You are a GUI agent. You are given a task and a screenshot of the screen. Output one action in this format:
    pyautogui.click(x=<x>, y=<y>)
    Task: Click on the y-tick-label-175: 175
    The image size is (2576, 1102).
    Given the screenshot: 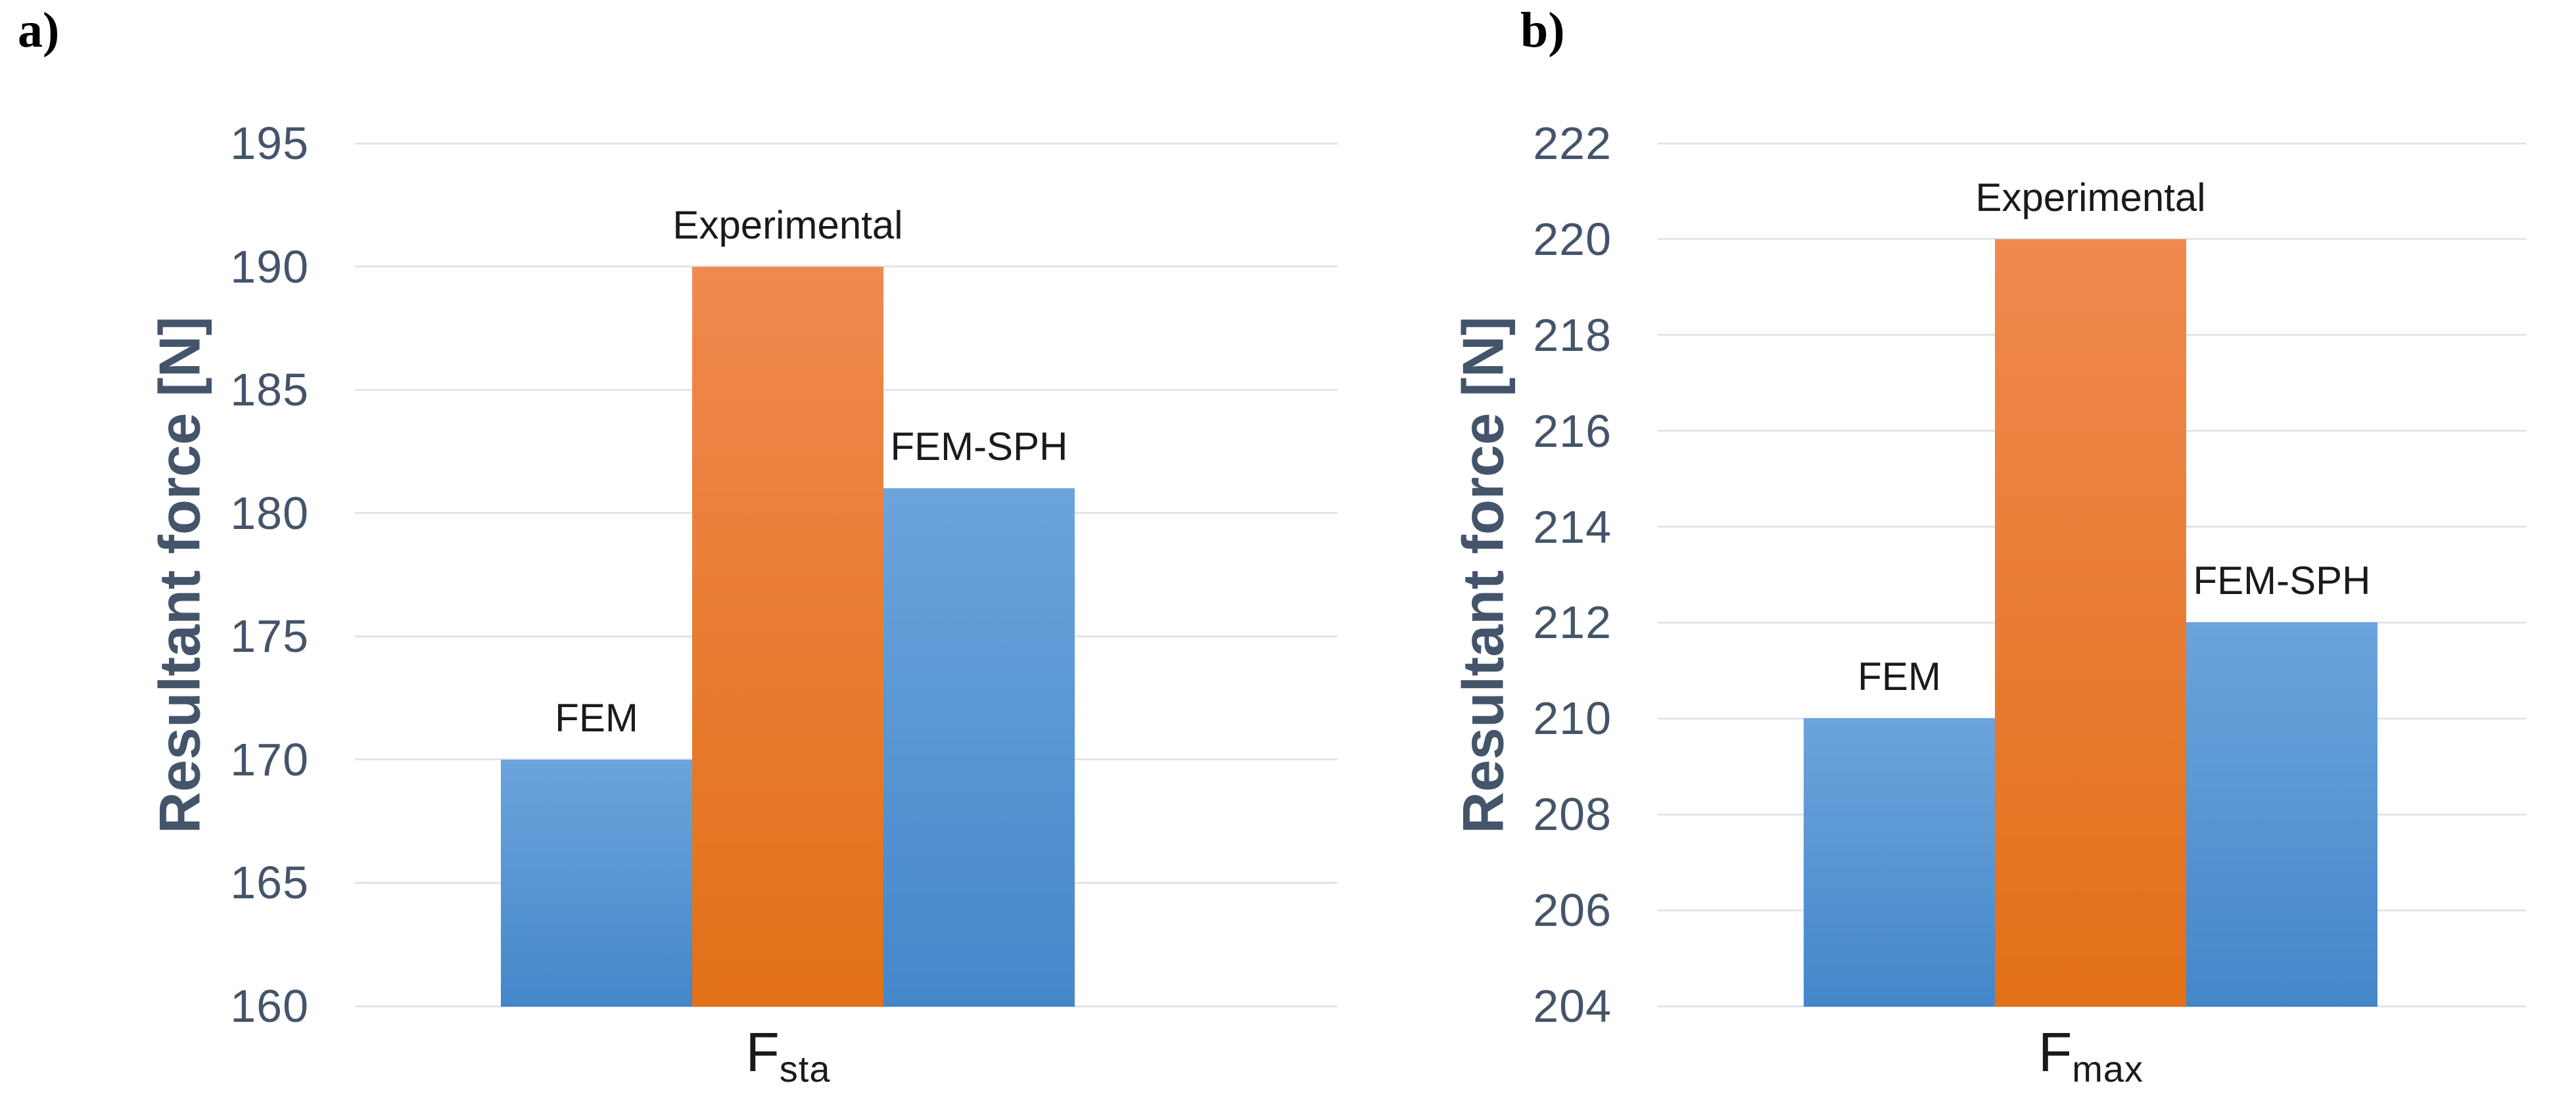 What is the action you would take?
    pyautogui.click(x=269, y=636)
    